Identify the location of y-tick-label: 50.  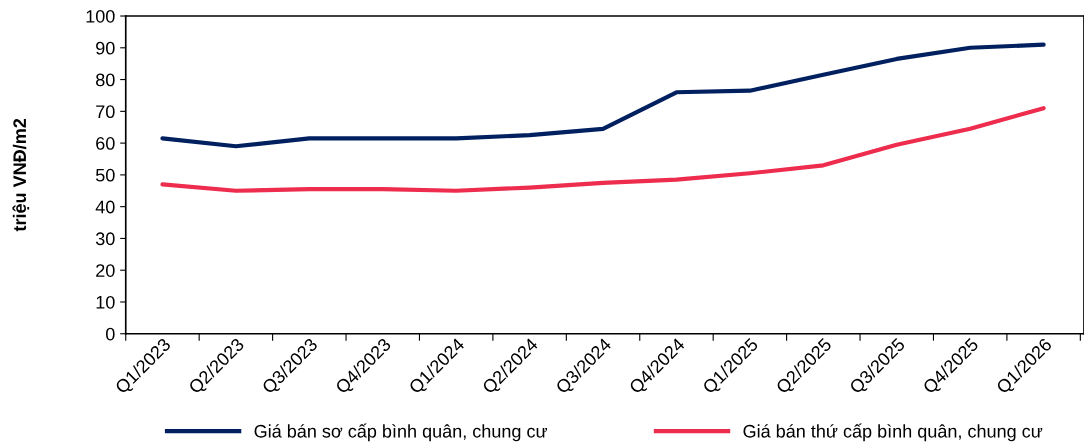
(105, 175).